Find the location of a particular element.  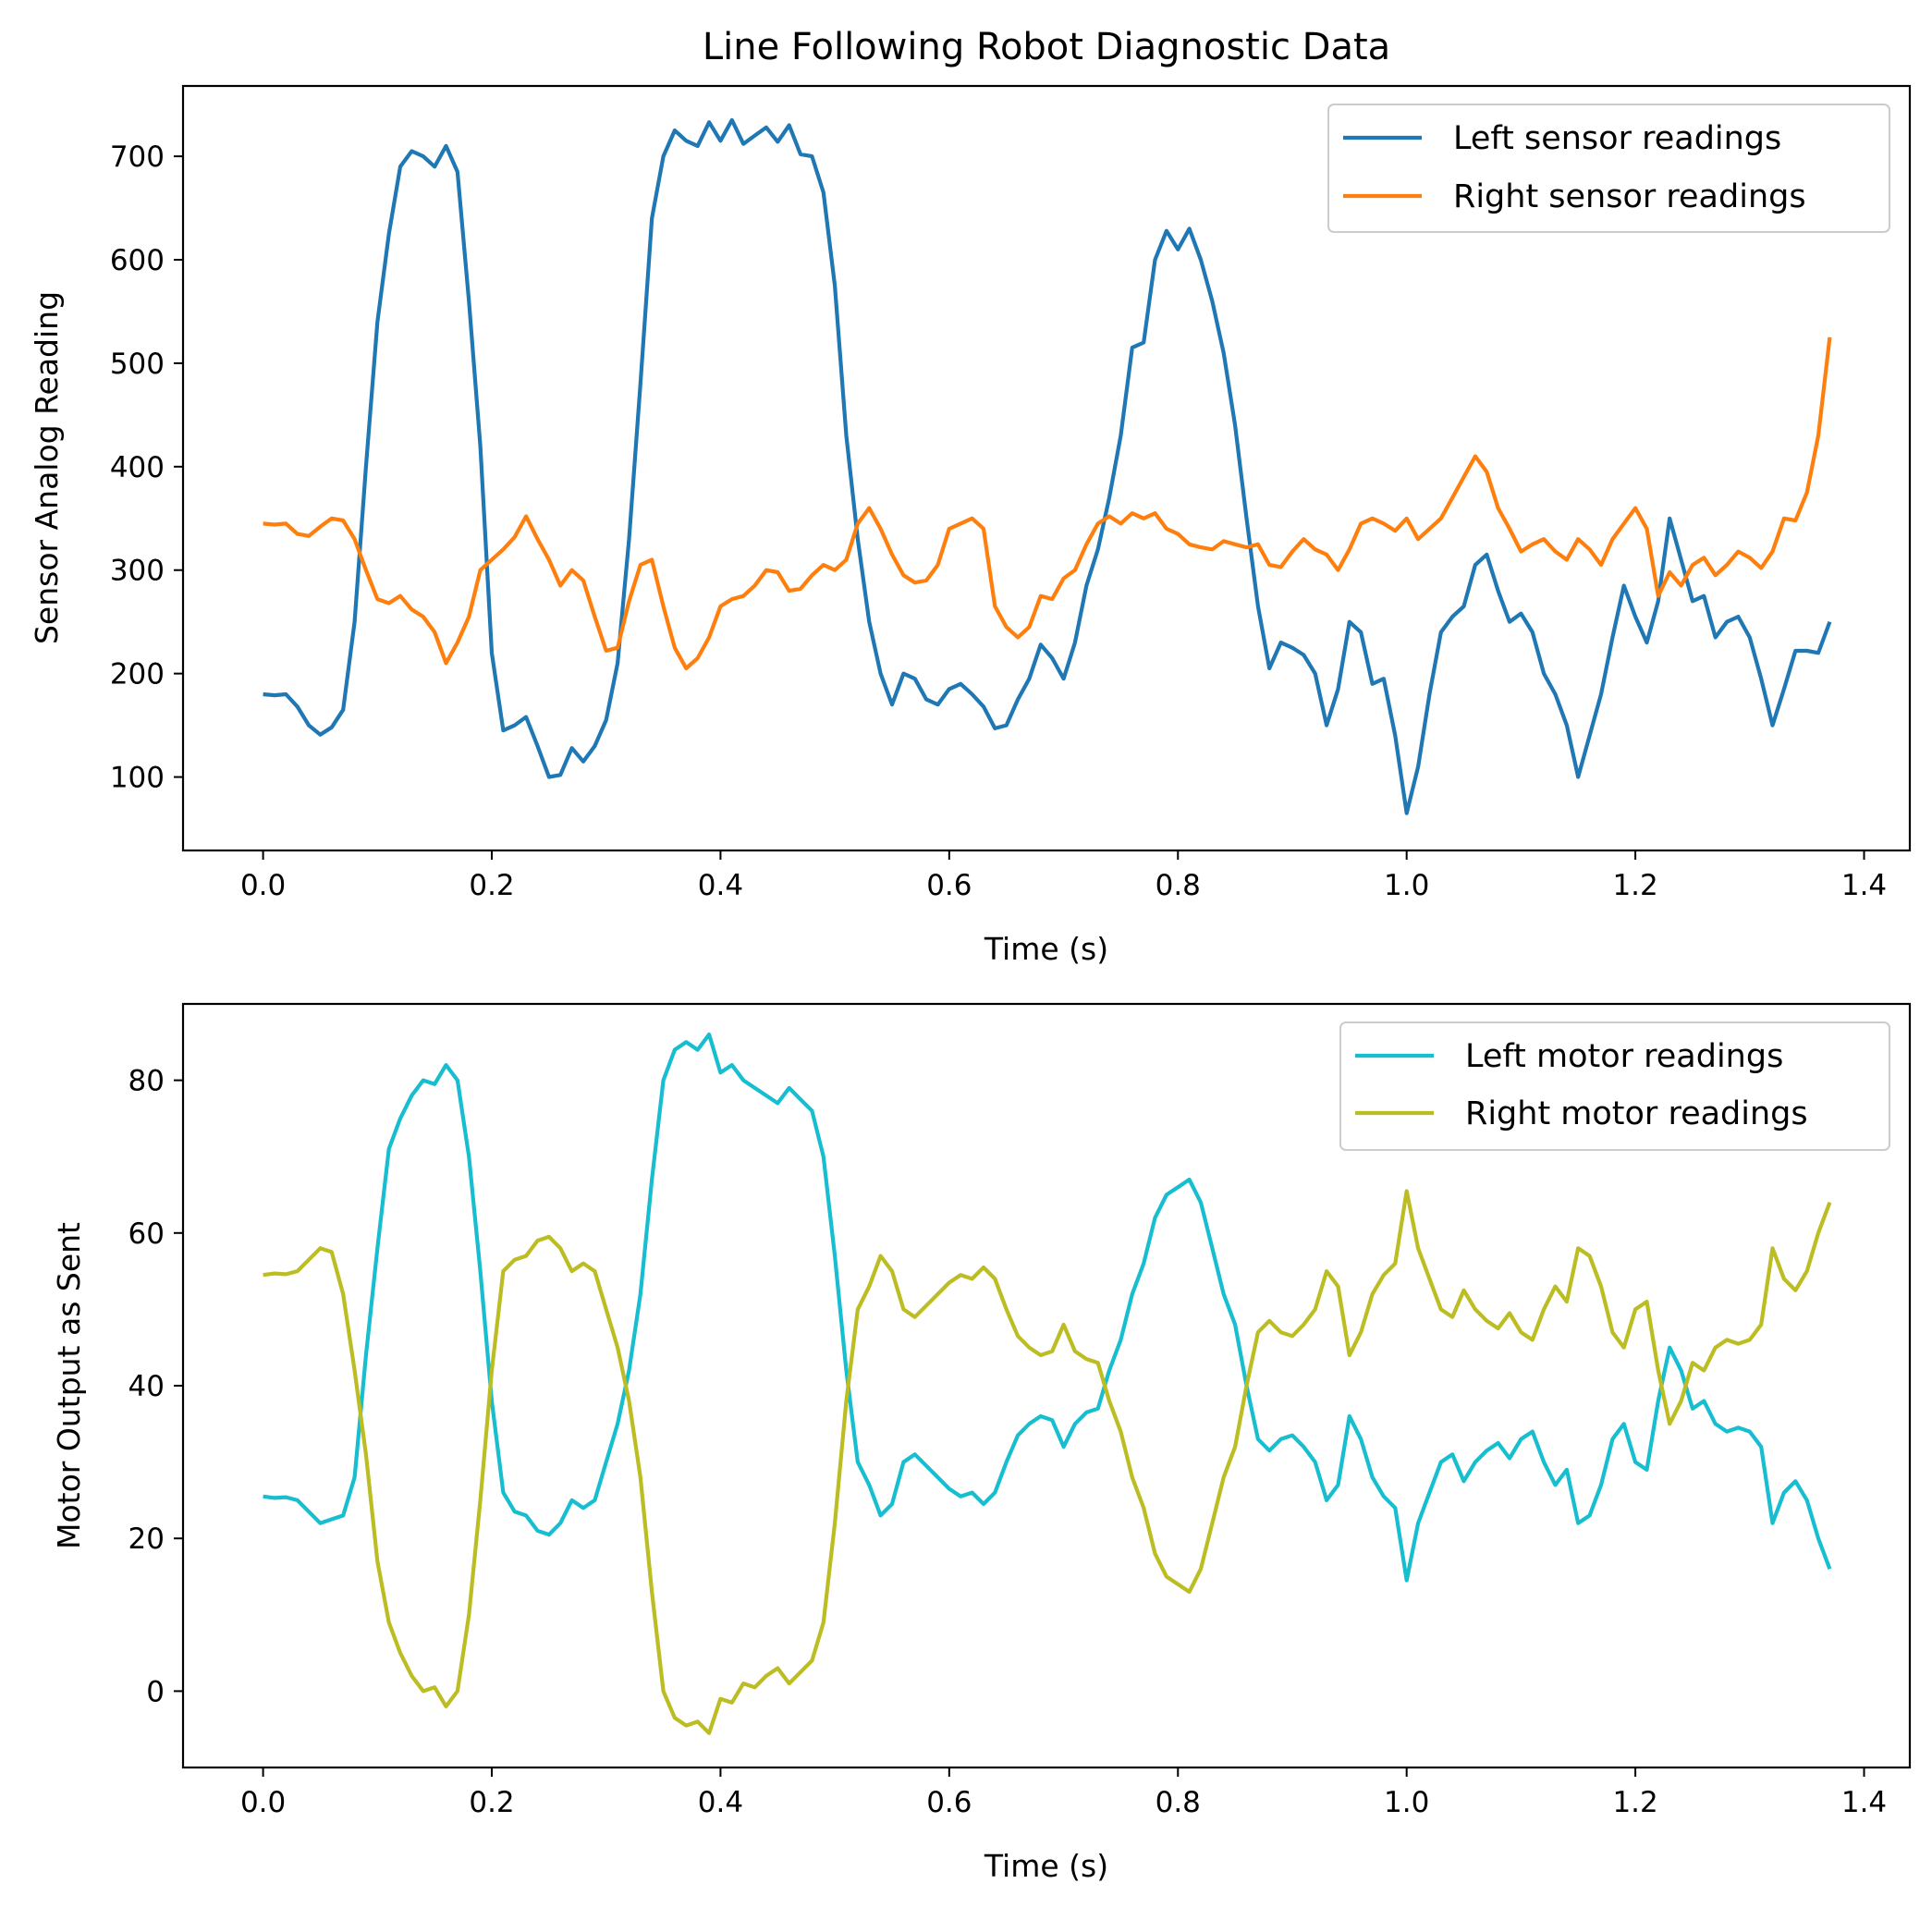

sensor-x-axis-label: Time (s) is located at coordinates (1046, 949).